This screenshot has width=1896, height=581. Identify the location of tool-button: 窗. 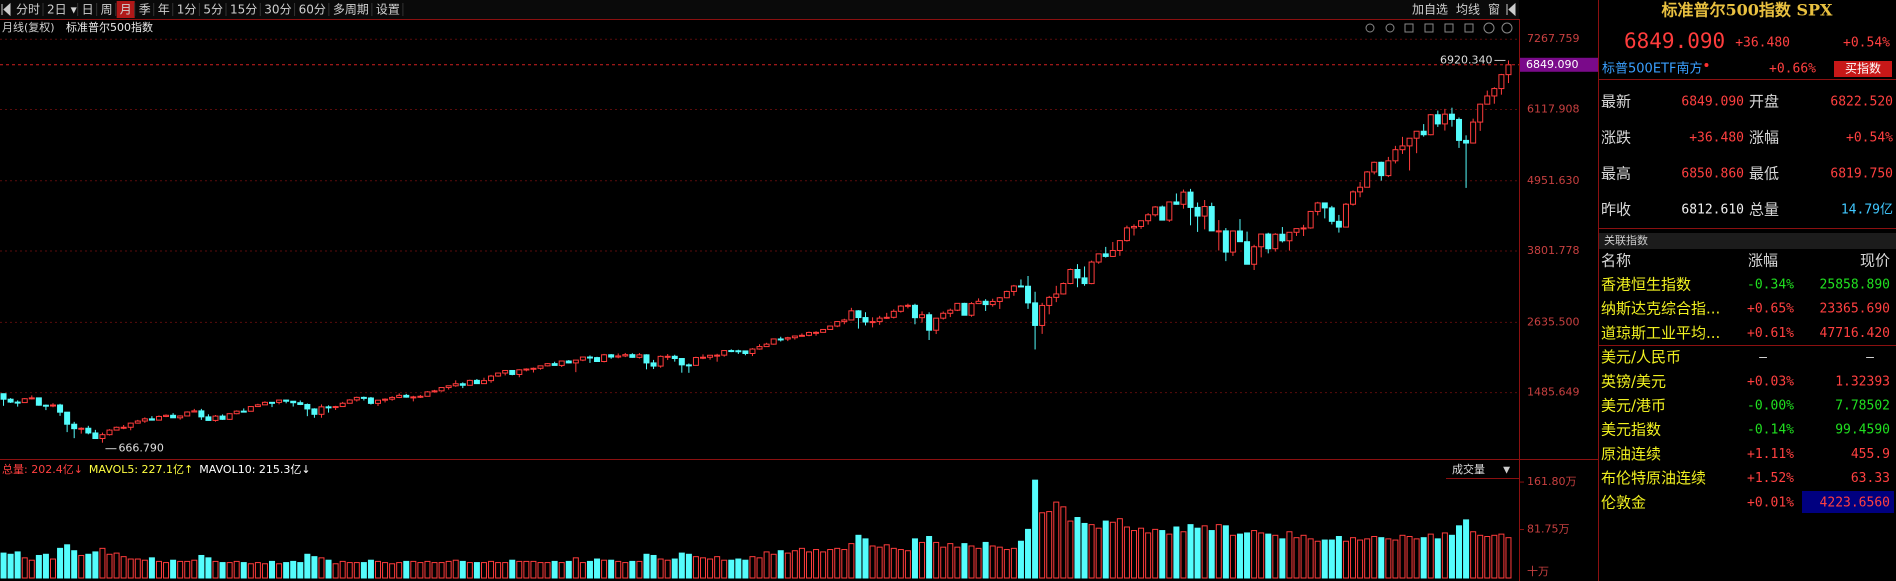
(1494, 10).